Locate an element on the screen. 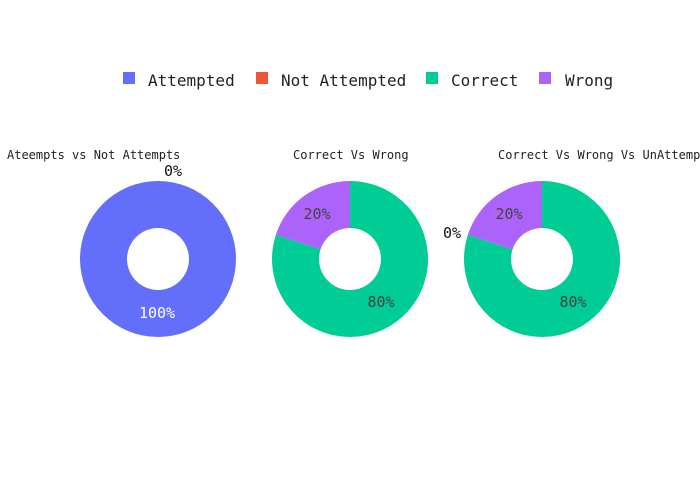  pie-3-label-correct: 80% is located at coordinates (572, 302).